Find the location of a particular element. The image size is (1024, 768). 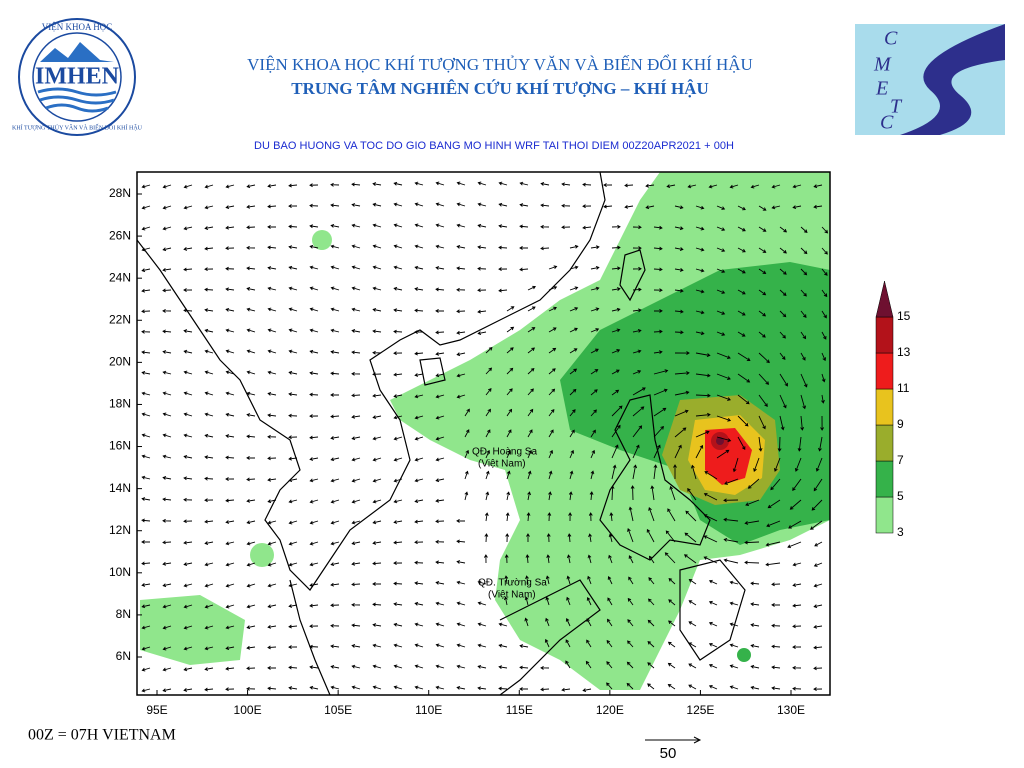

colorbar: 3 5 7 9 11 13 15 is located at coordinates (893, 409).